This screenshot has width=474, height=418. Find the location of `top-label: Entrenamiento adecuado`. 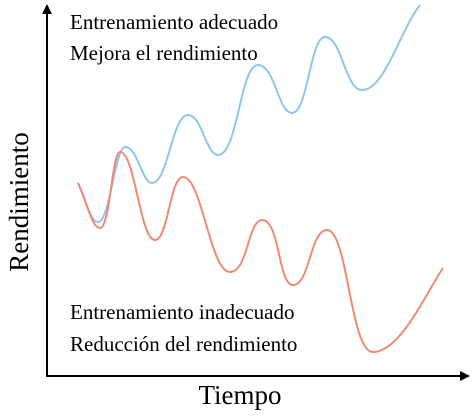

top-label: Entrenamiento adecuado is located at coordinates (174, 22).